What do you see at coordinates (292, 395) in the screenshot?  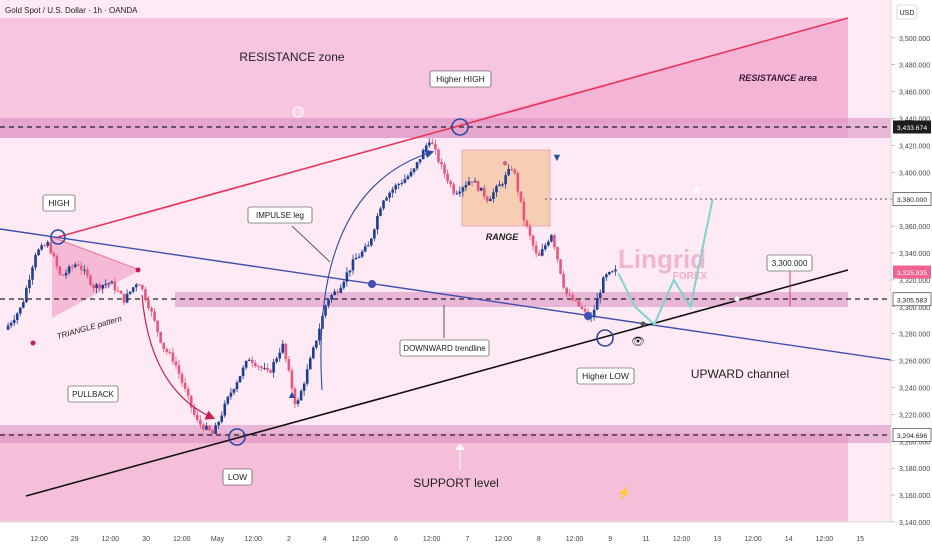 I see `rocket-icon: ▲` at bounding box center [292, 395].